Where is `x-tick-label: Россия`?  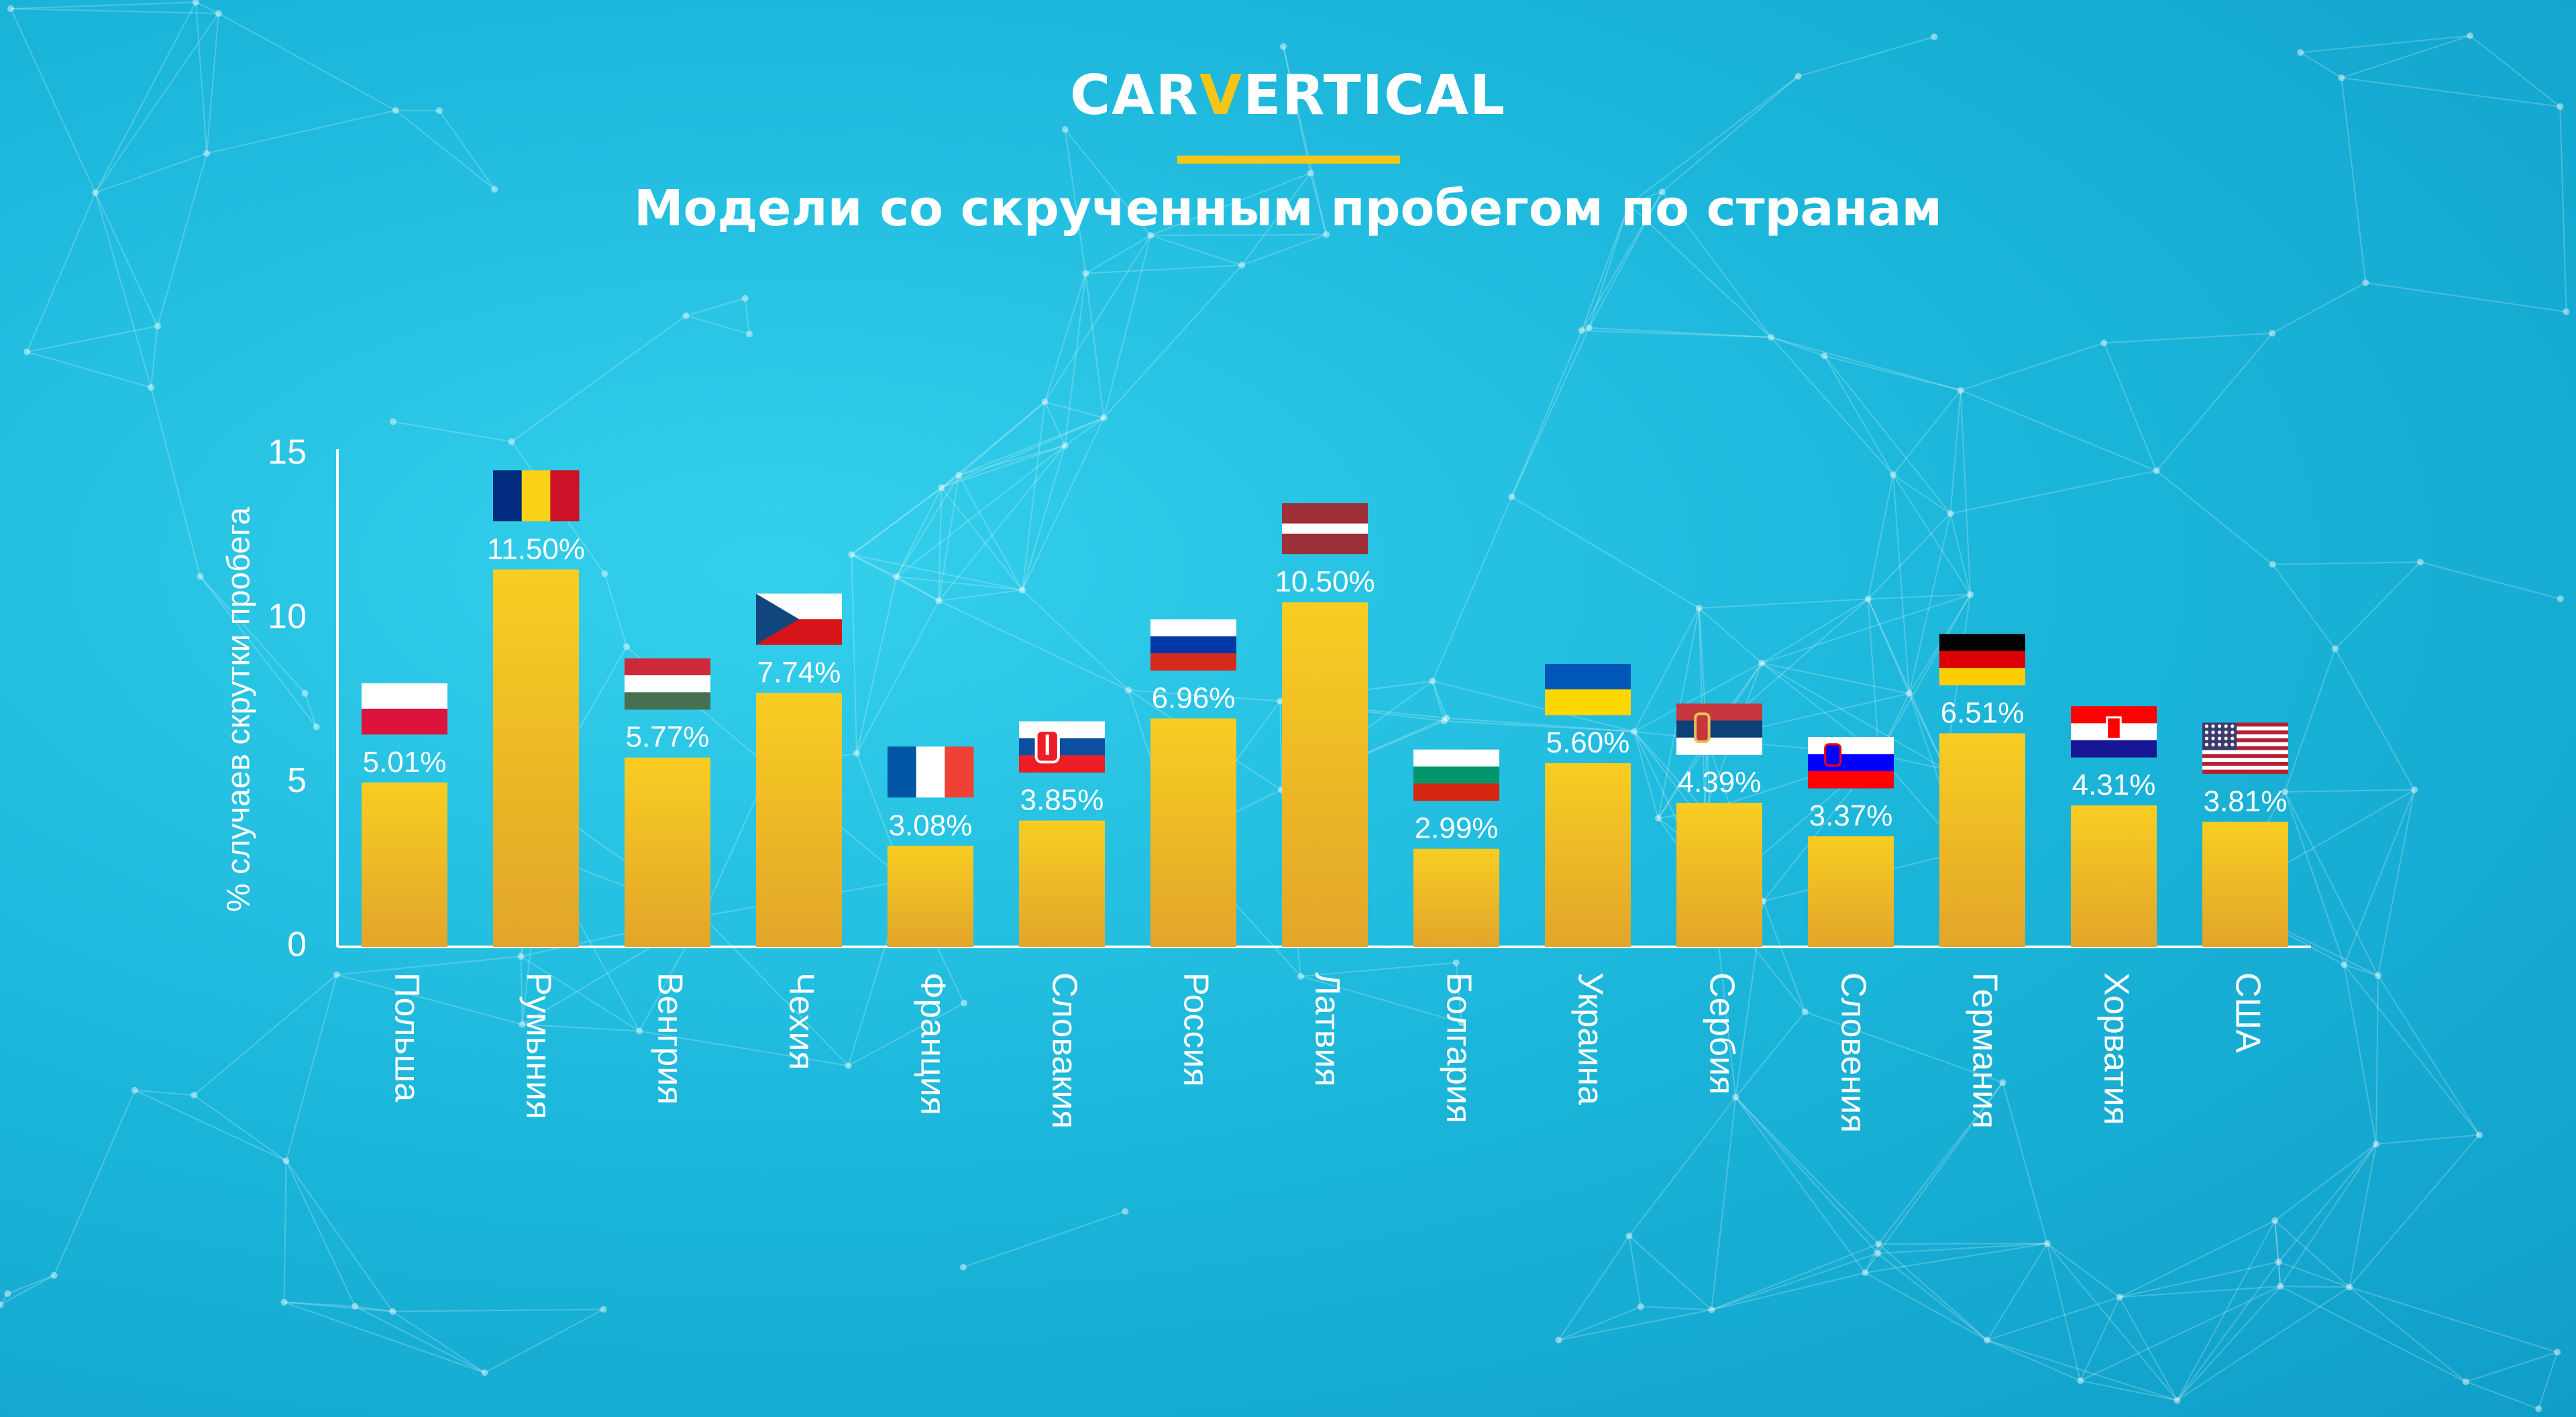 x-tick-label: Россия is located at coordinates (1195, 1029).